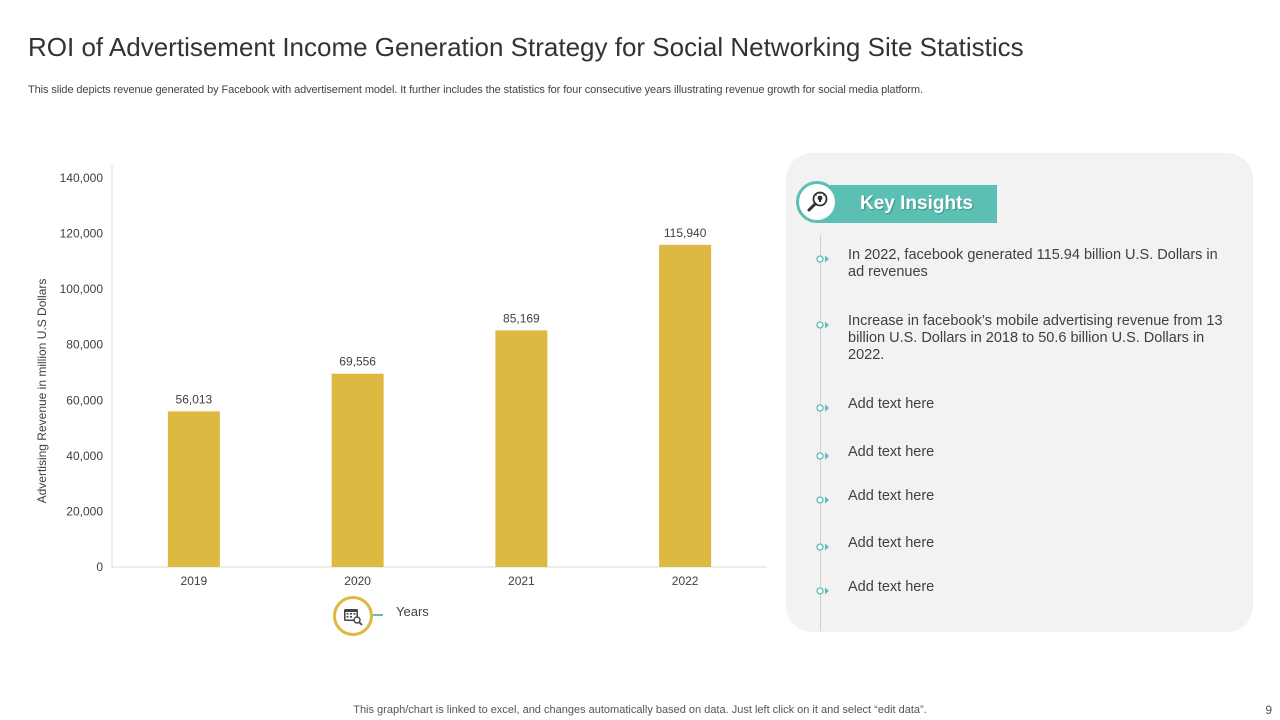 Image resolution: width=1280 pixels, height=720 pixels. What do you see at coordinates (84, 345) in the screenshot?
I see `y-tick-label: 80,000` at bounding box center [84, 345].